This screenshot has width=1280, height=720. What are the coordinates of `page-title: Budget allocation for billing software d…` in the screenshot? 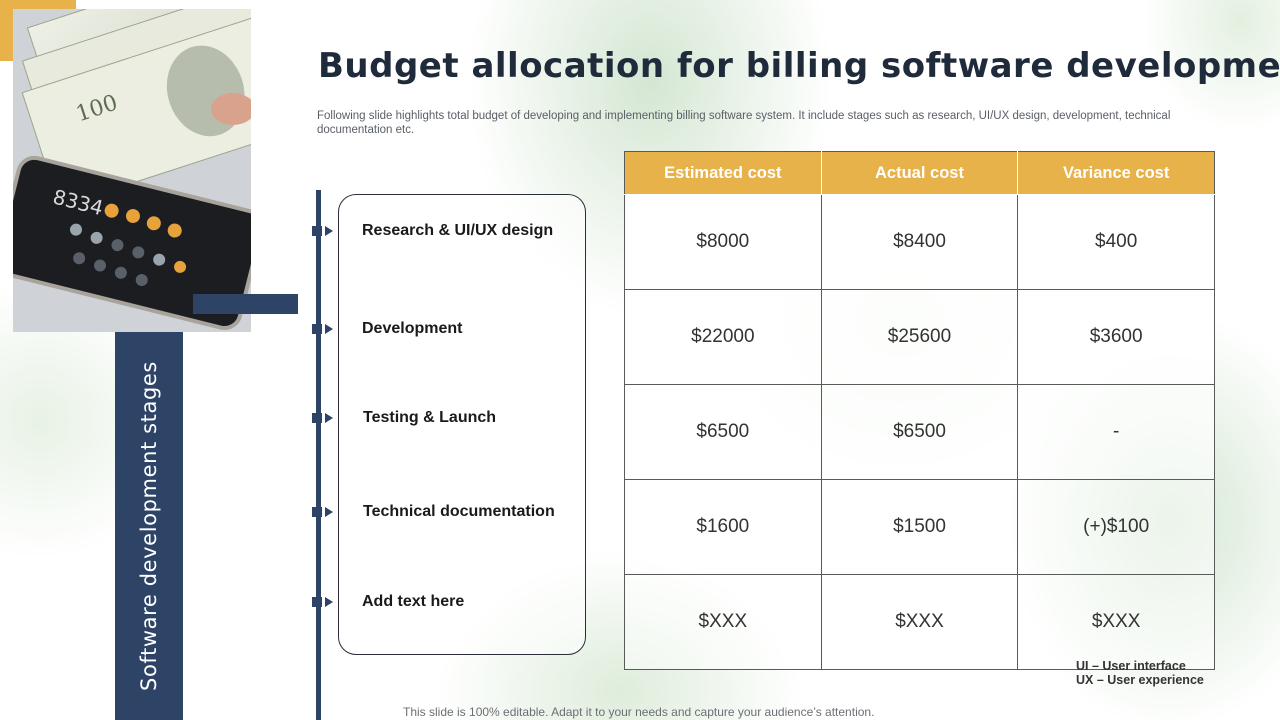 It's located at (799, 66).